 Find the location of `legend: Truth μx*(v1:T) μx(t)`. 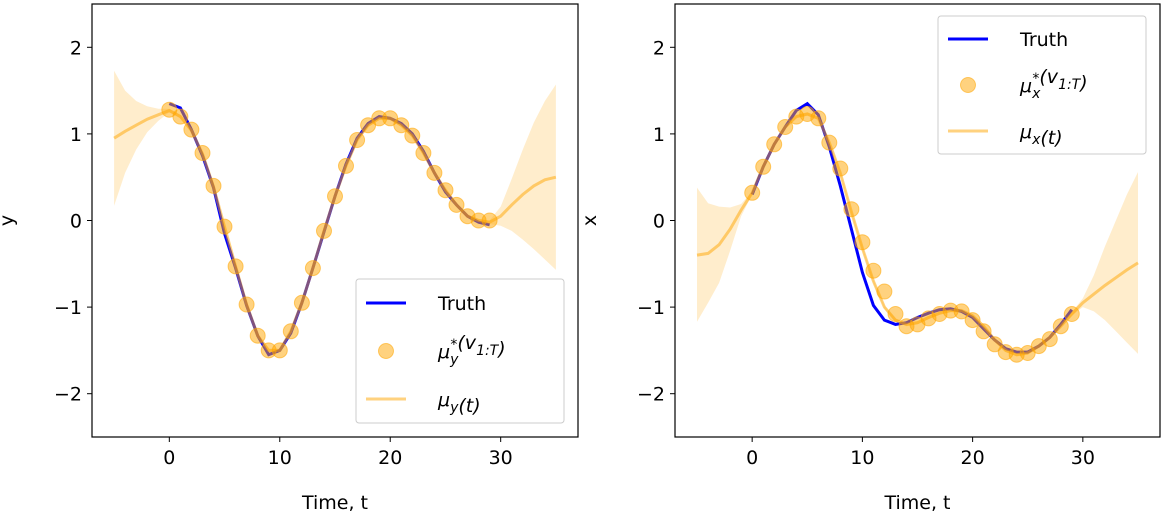

legend: Truth μx*(v1:T) μx(t) is located at coordinates (1042, 85).